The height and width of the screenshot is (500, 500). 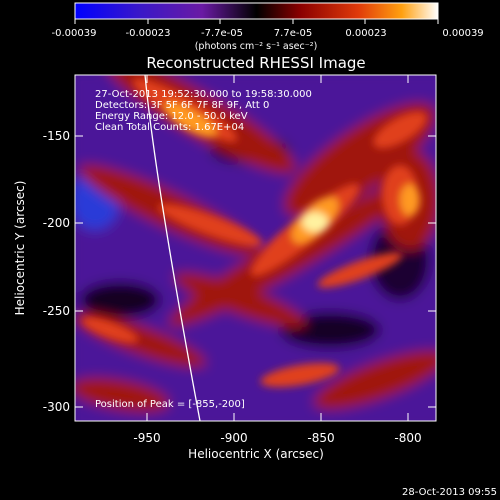 I want to click on colorbar-tick-label: -0.00039, so click(x=74, y=33).